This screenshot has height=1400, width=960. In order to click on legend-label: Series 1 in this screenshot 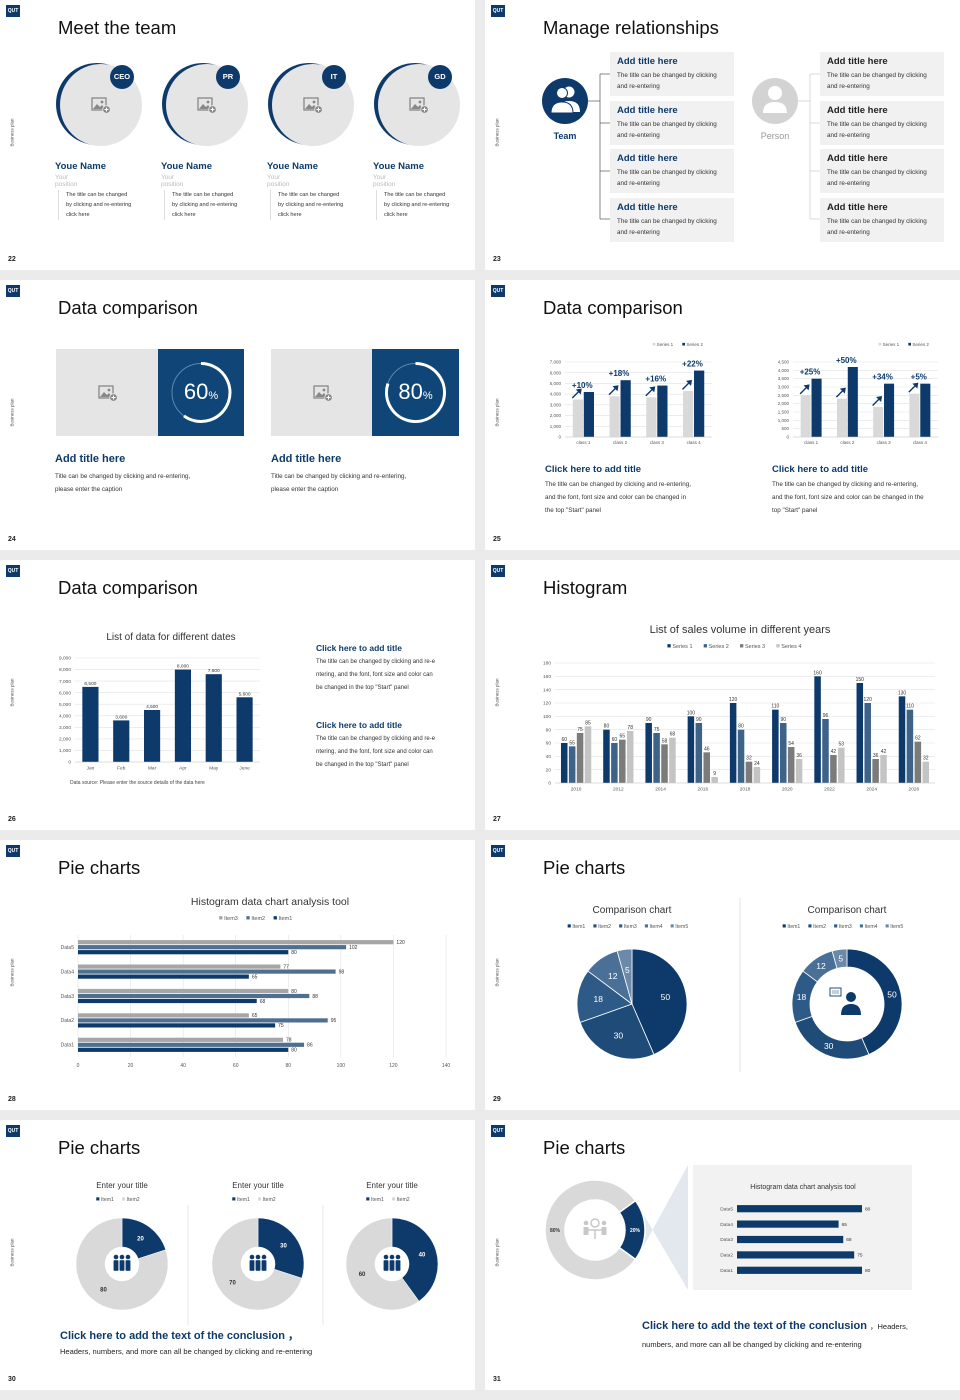, I will do `click(891, 344)`.